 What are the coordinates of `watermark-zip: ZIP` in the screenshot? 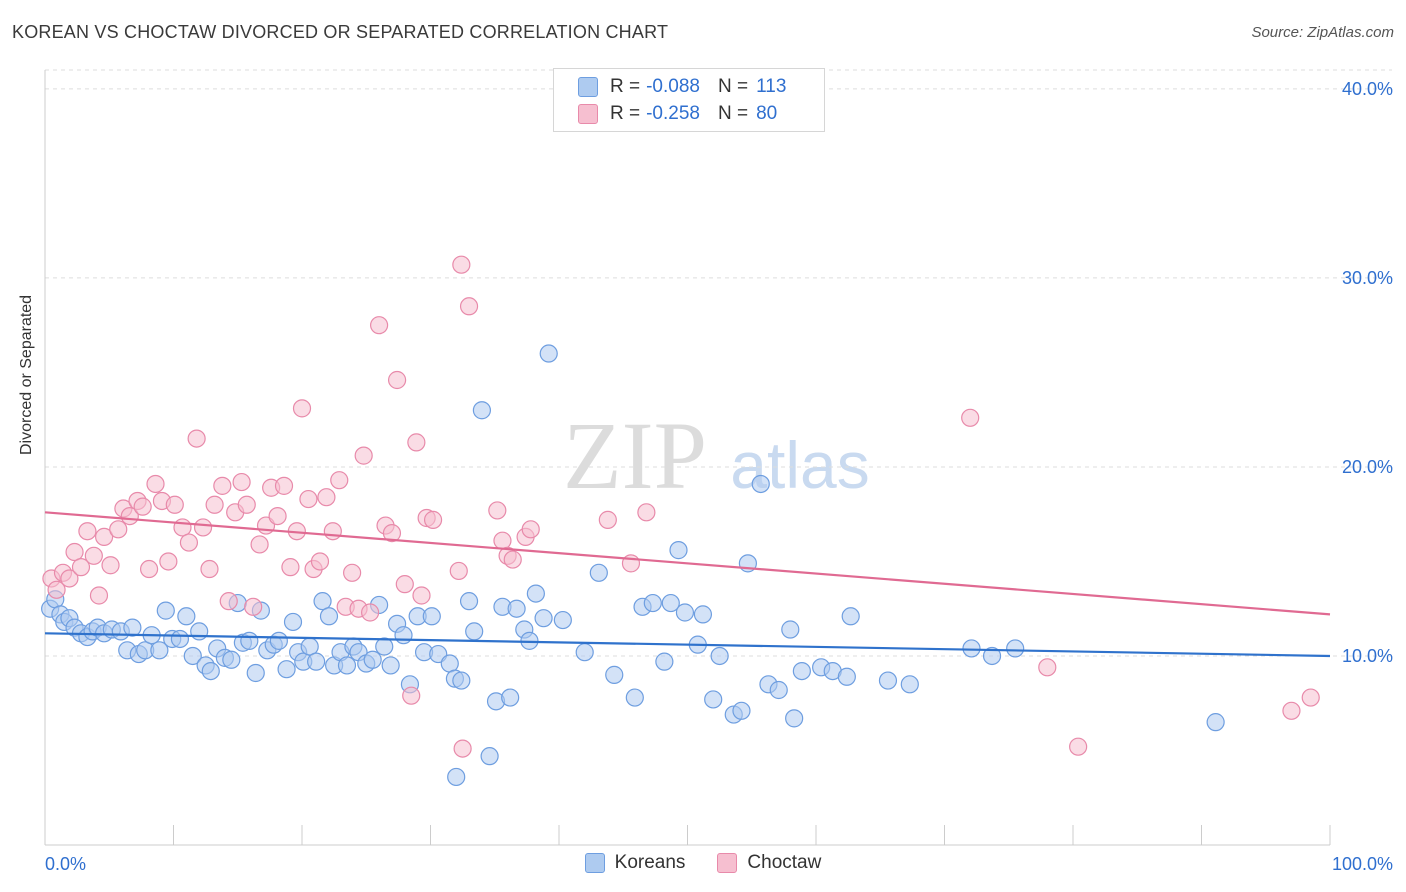 It's located at (635, 455).